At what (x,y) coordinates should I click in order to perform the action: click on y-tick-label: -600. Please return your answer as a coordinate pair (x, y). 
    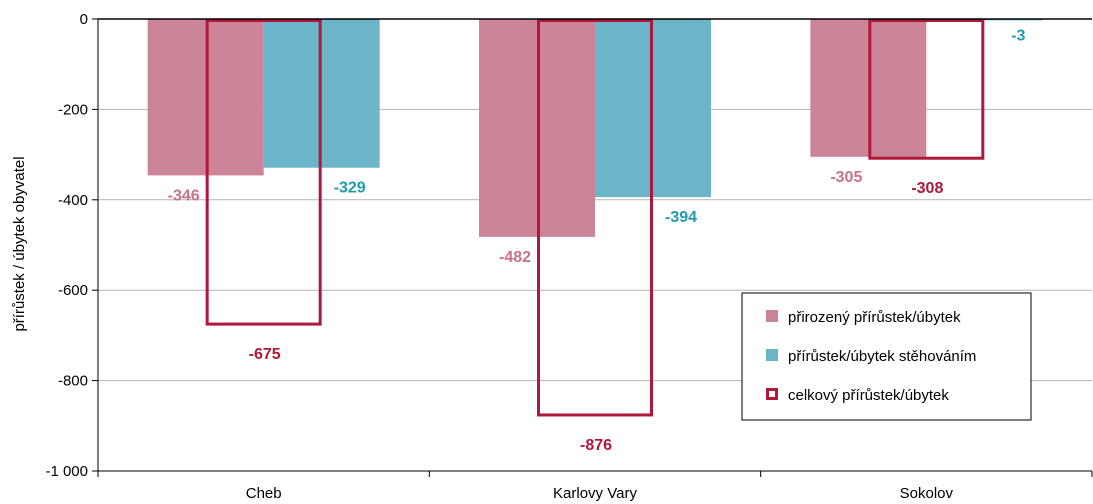
    Looking at the image, I should click on (73, 290).